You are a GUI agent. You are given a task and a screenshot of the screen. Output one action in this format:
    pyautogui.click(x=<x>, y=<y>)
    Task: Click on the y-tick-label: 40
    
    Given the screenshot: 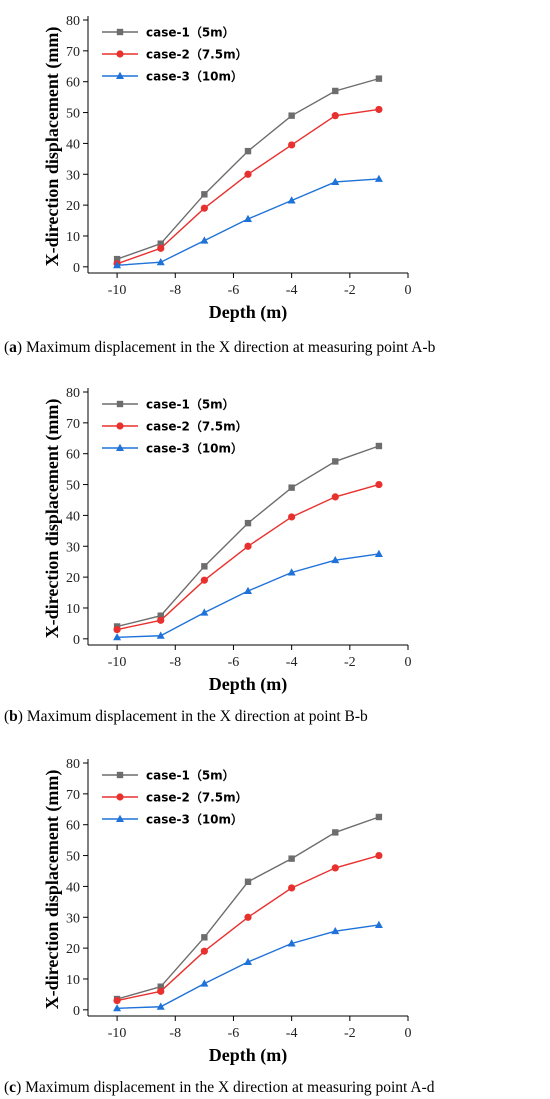 What is the action you would take?
    pyautogui.click(x=73, y=516)
    